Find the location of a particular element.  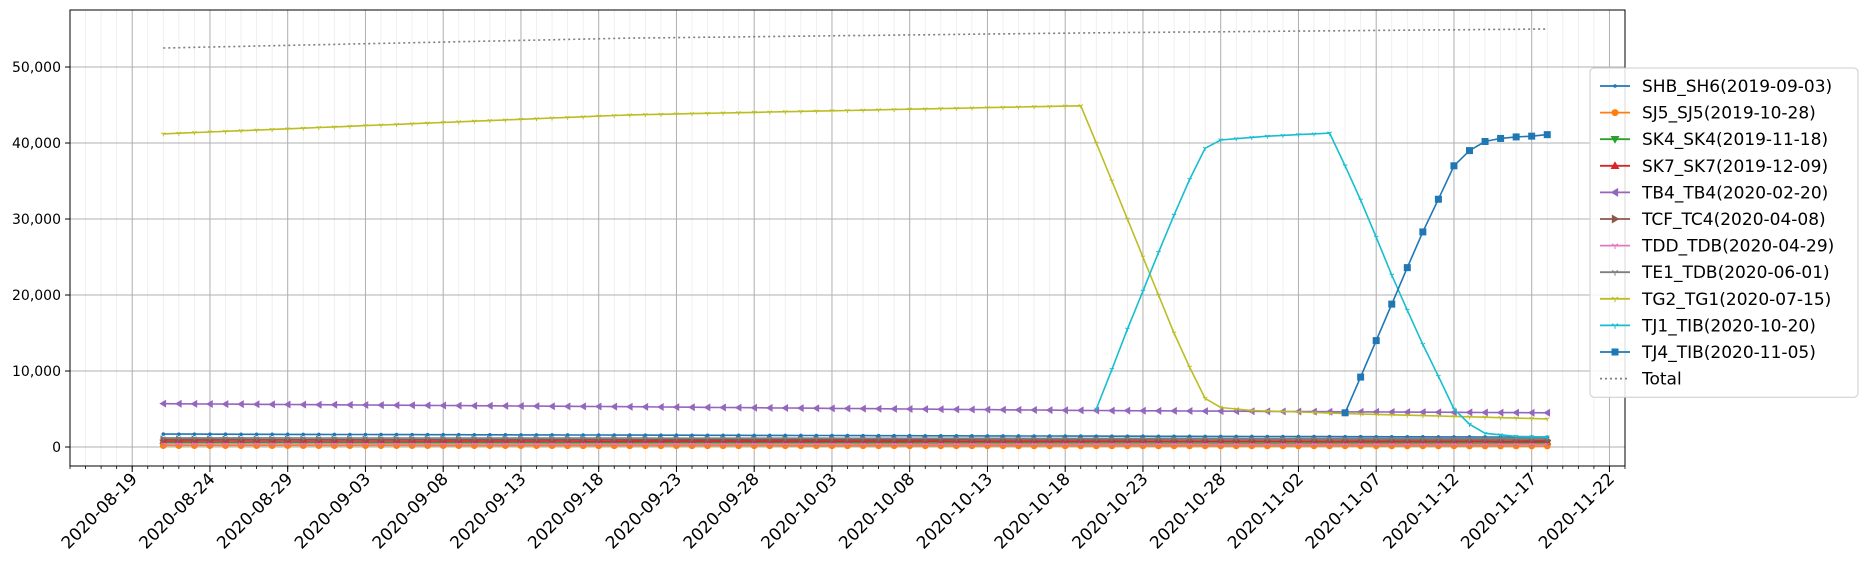

legend-item: TE1_TDB(2020-06-01) is located at coordinates (1715, 273).